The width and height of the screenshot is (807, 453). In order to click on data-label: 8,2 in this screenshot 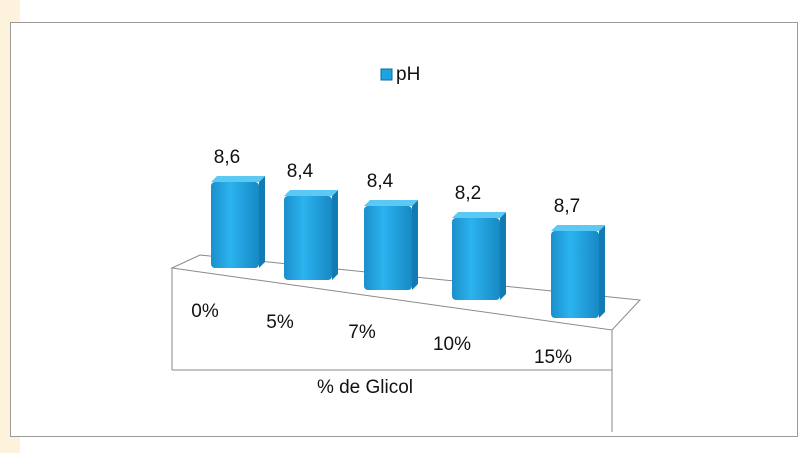, I will do `click(468, 193)`.